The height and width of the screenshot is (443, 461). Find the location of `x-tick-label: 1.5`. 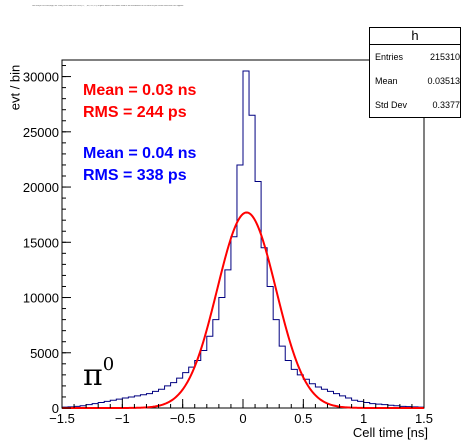

x-tick-label: 1.5 is located at coordinates (424, 418).